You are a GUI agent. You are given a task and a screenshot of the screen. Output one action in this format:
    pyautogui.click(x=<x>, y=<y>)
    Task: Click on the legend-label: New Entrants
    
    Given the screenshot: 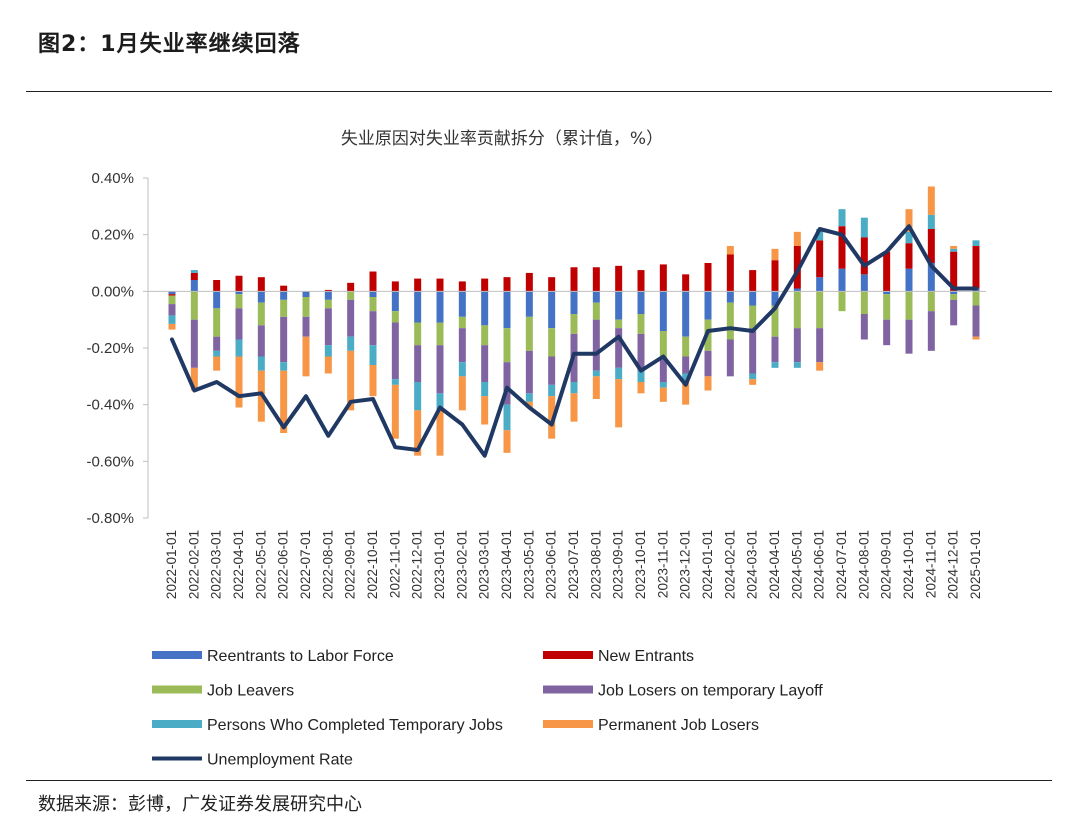 What is the action you would take?
    pyautogui.click(x=646, y=656)
    